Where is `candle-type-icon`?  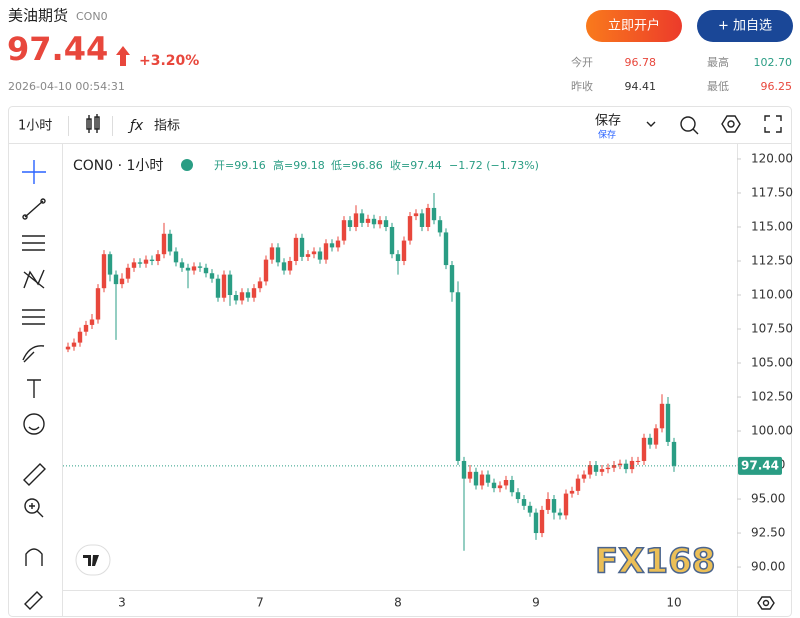
candle-type-icon is located at coordinates (93, 123).